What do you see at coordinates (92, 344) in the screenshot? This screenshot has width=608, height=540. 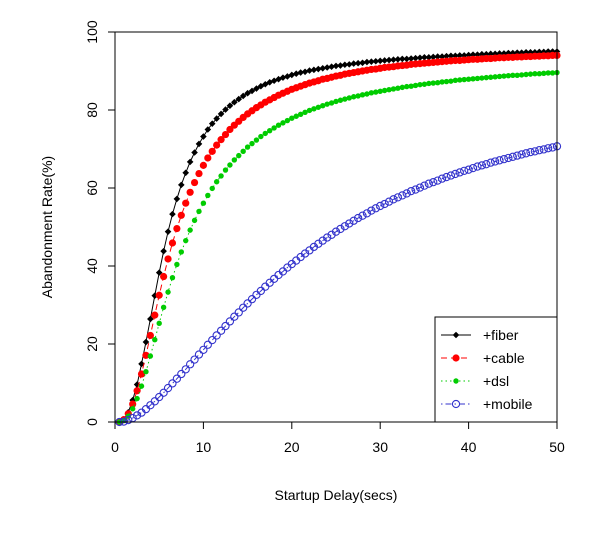 I see `y-tick-label: 20` at bounding box center [92, 344].